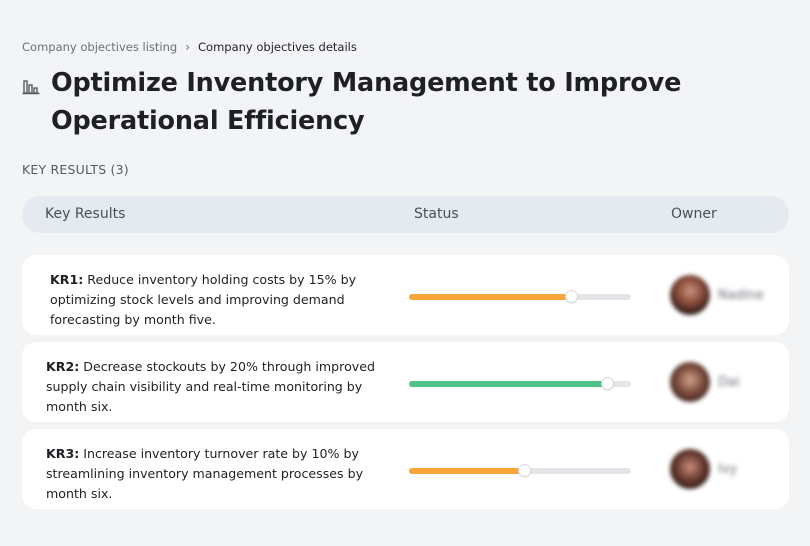  What do you see at coordinates (75, 169) in the screenshot?
I see `key-results-count: KEY RESULTS (3)` at bounding box center [75, 169].